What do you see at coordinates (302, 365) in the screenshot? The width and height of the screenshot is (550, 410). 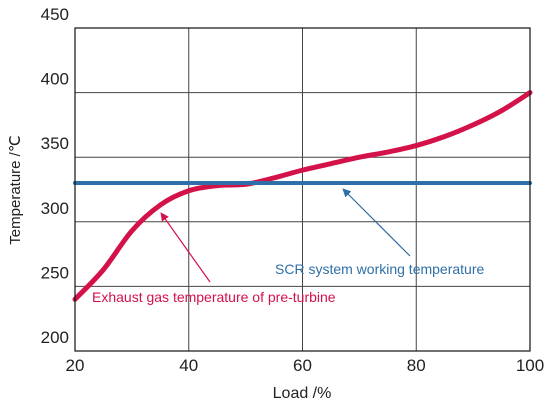 I see `x-tick-label: 60` at bounding box center [302, 365].